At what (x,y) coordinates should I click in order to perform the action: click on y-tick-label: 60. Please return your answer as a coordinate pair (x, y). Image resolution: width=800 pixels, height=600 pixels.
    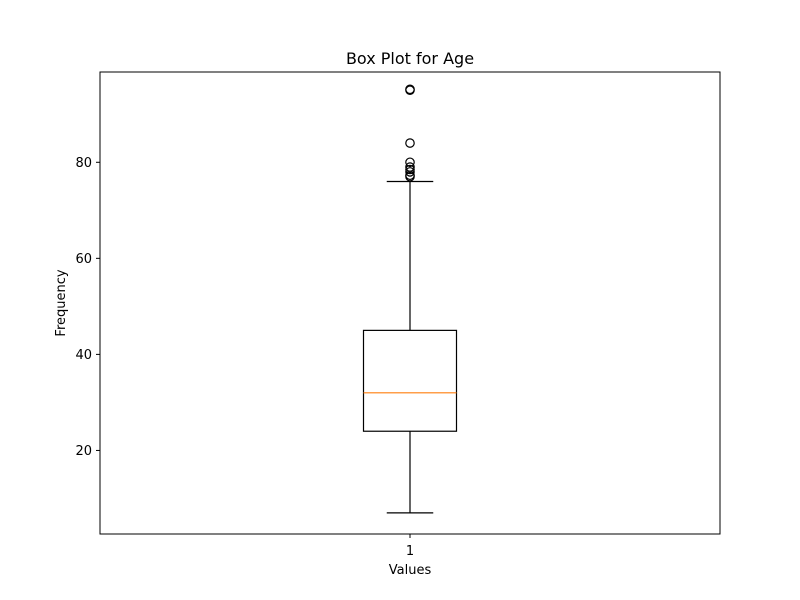
    Looking at the image, I should click on (83, 259).